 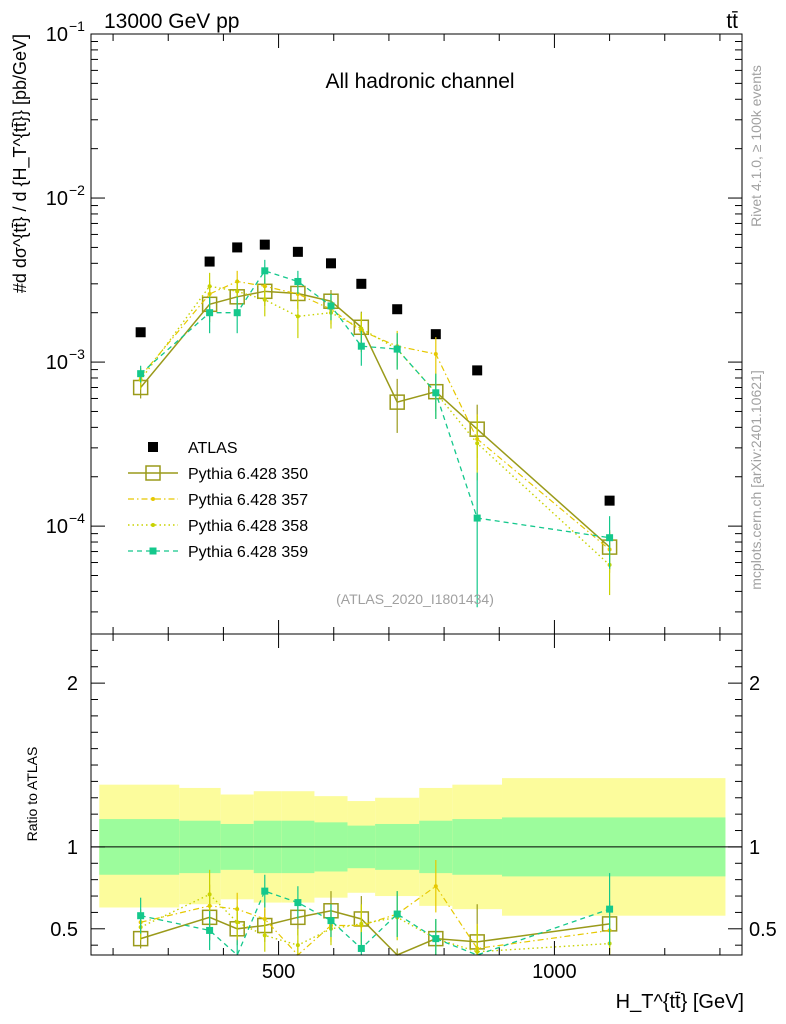 I want to click on reference-label: (ATLAS_2020_I1801434), so click(x=415, y=599).